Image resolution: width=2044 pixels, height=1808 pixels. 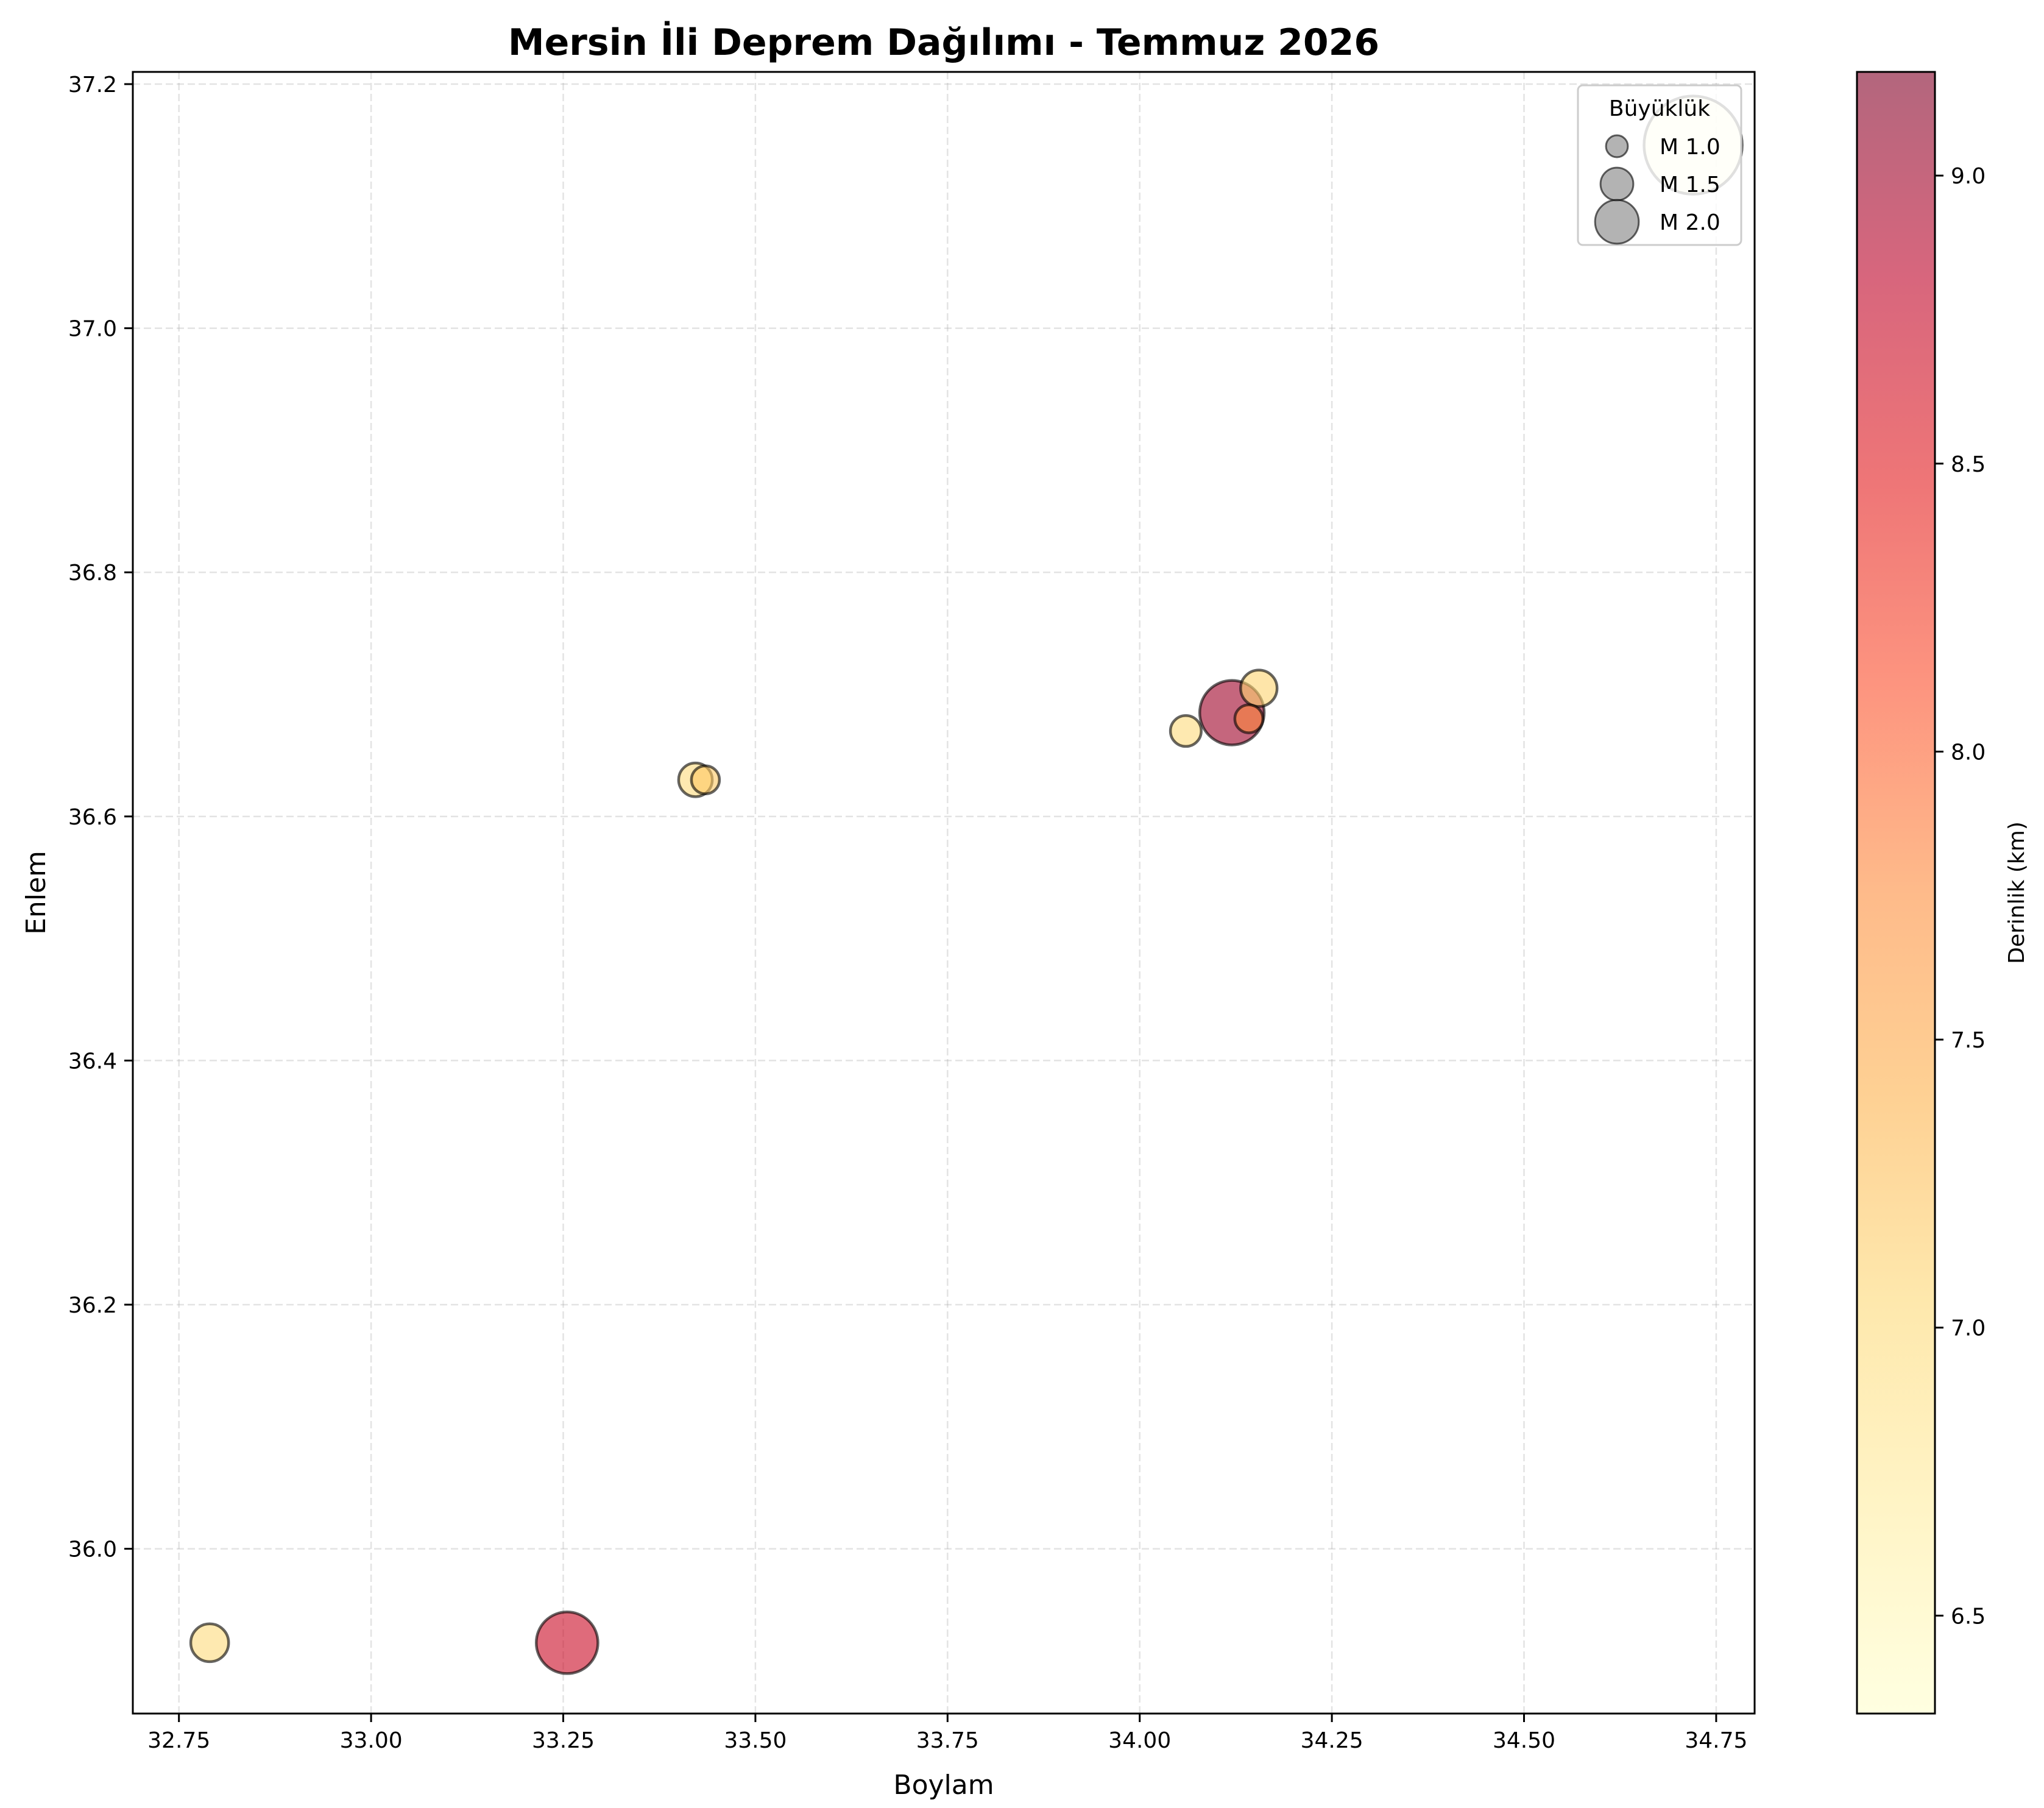 What do you see at coordinates (948, 1740) in the screenshot?
I see `x-tick-label: 33.75` at bounding box center [948, 1740].